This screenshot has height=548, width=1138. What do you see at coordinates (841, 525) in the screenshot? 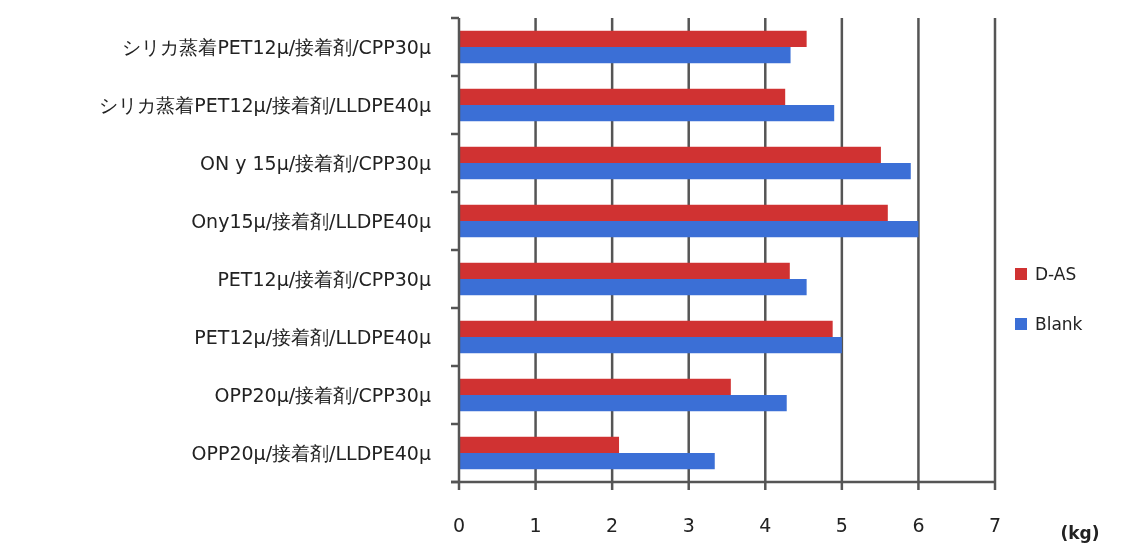
I see `x-tick-label: 5` at bounding box center [841, 525].